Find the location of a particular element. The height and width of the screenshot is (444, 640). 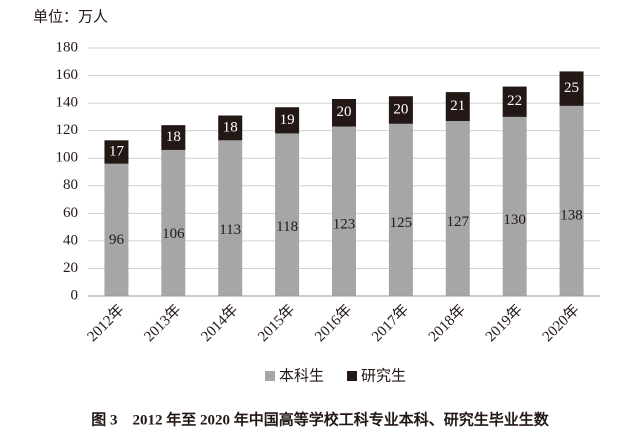

y-tick-label: 160 is located at coordinates (67, 75).